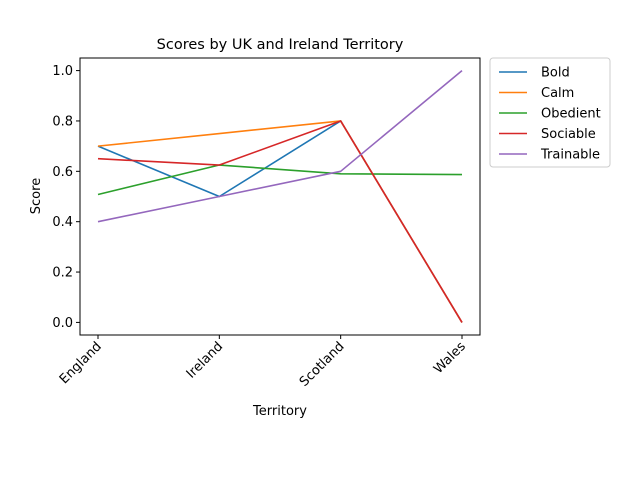  Describe the element at coordinates (570, 155) in the screenshot. I see `legend-label-trainable: Trainable` at that location.